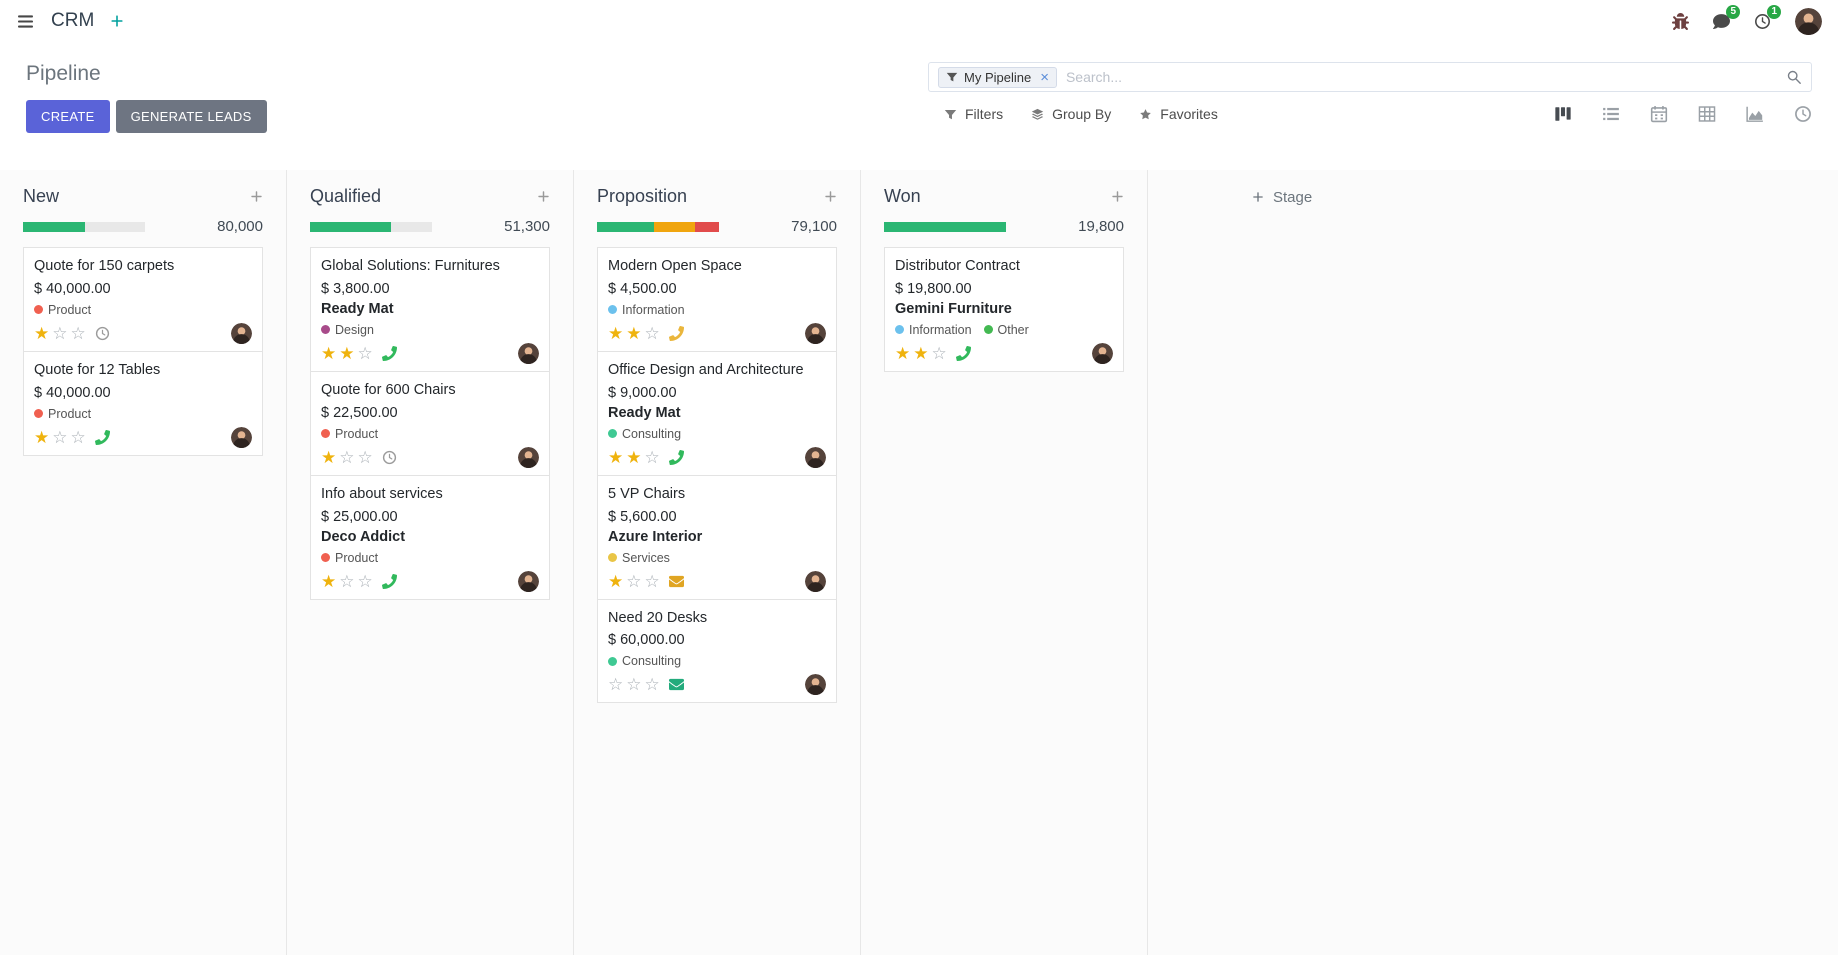  I want to click on create-button: CREATE, so click(68, 116).